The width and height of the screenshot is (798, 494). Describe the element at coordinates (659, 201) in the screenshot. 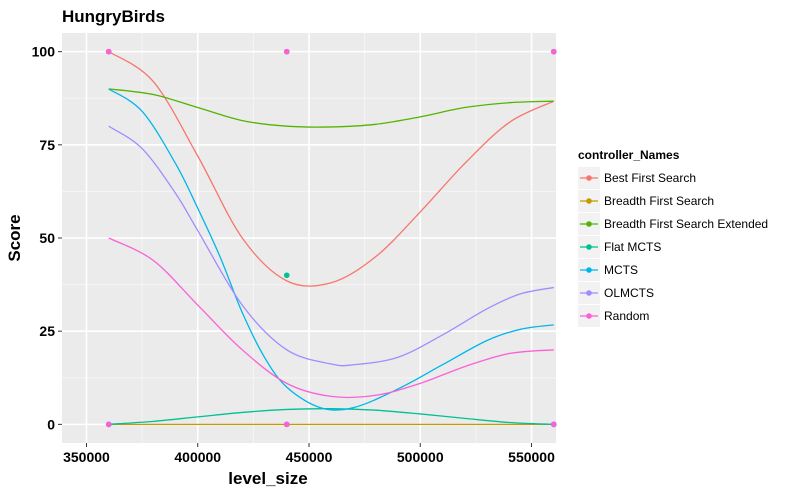

I see `legend-label: Breadth First Search` at that location.